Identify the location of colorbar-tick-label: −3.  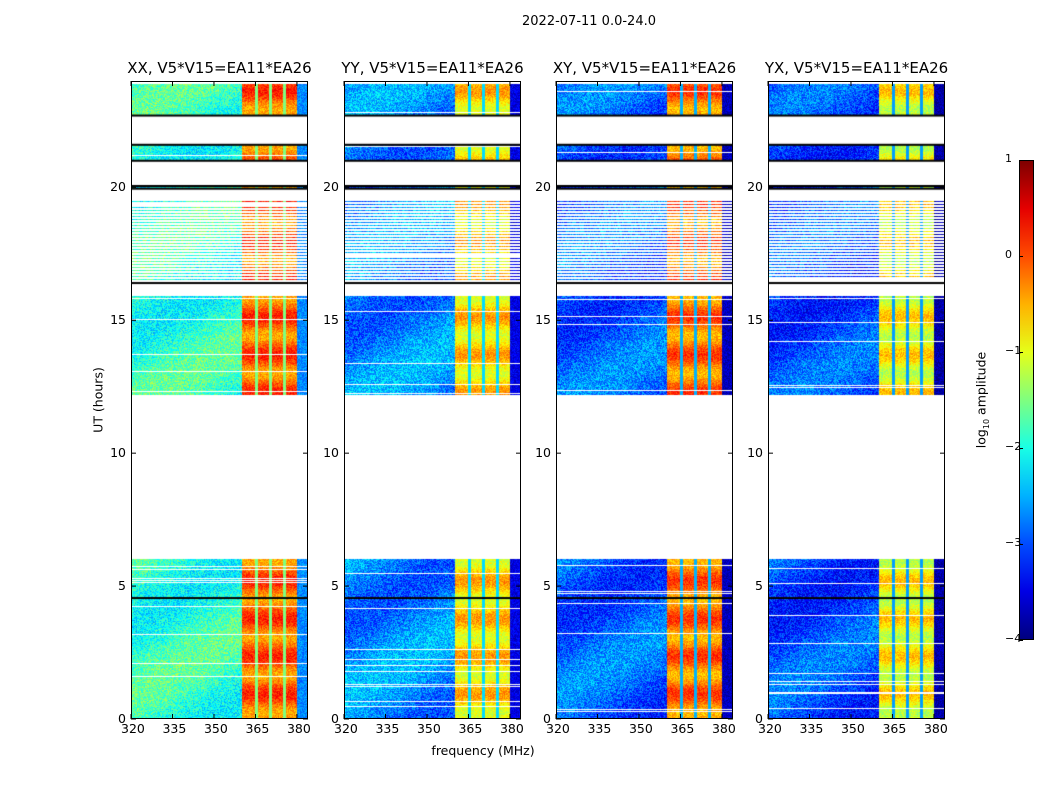
(1013, 542).